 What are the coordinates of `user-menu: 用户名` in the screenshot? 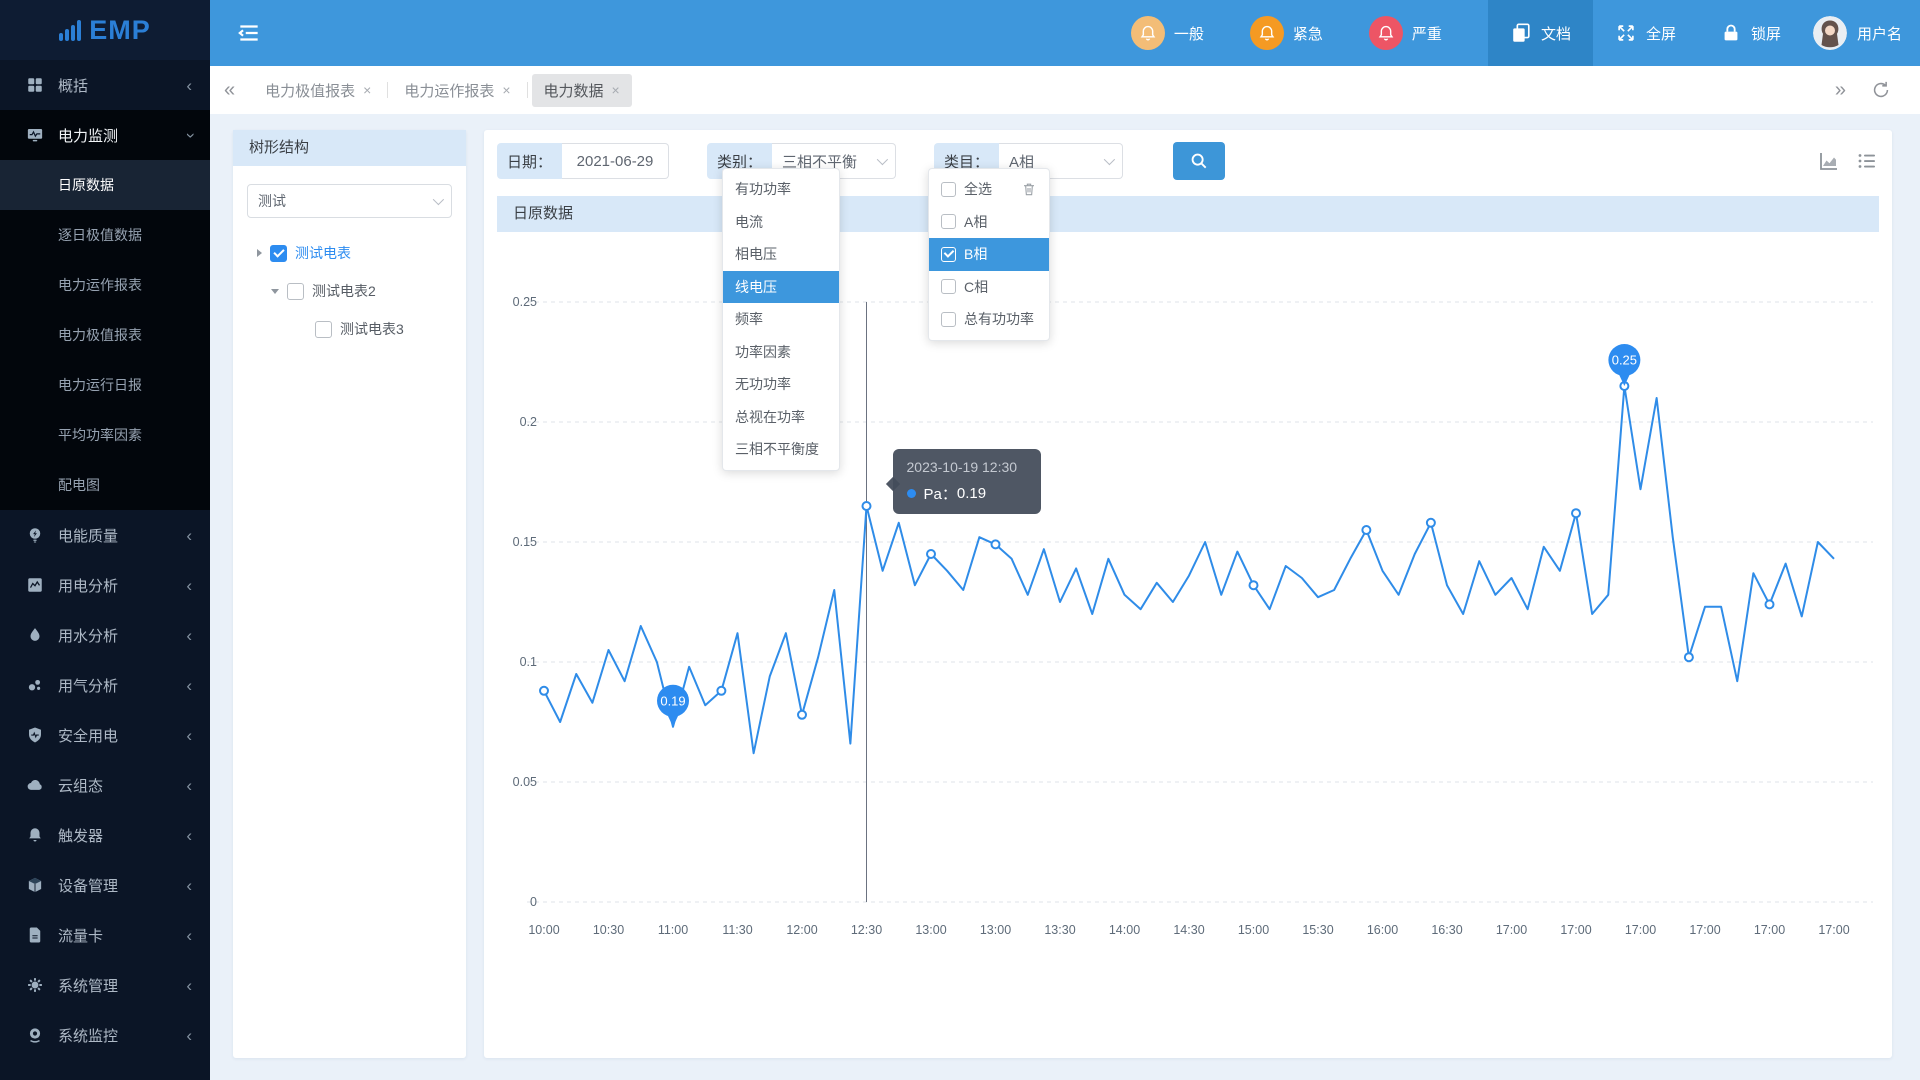 It's located at (1861, 33).